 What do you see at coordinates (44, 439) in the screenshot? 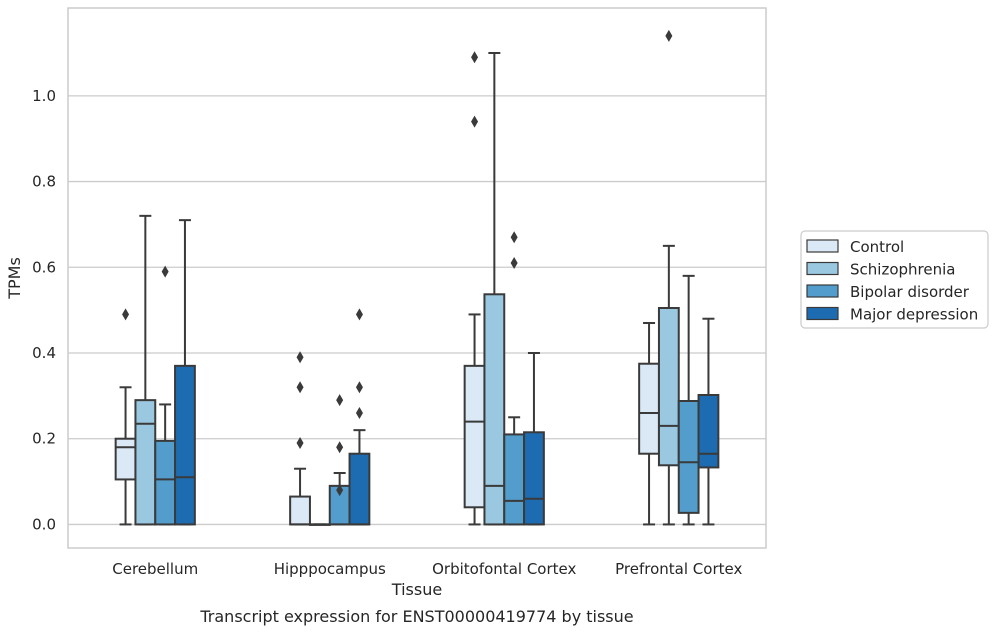
I see `y-tick-label: 0.2` at bounding box center [44, 439].